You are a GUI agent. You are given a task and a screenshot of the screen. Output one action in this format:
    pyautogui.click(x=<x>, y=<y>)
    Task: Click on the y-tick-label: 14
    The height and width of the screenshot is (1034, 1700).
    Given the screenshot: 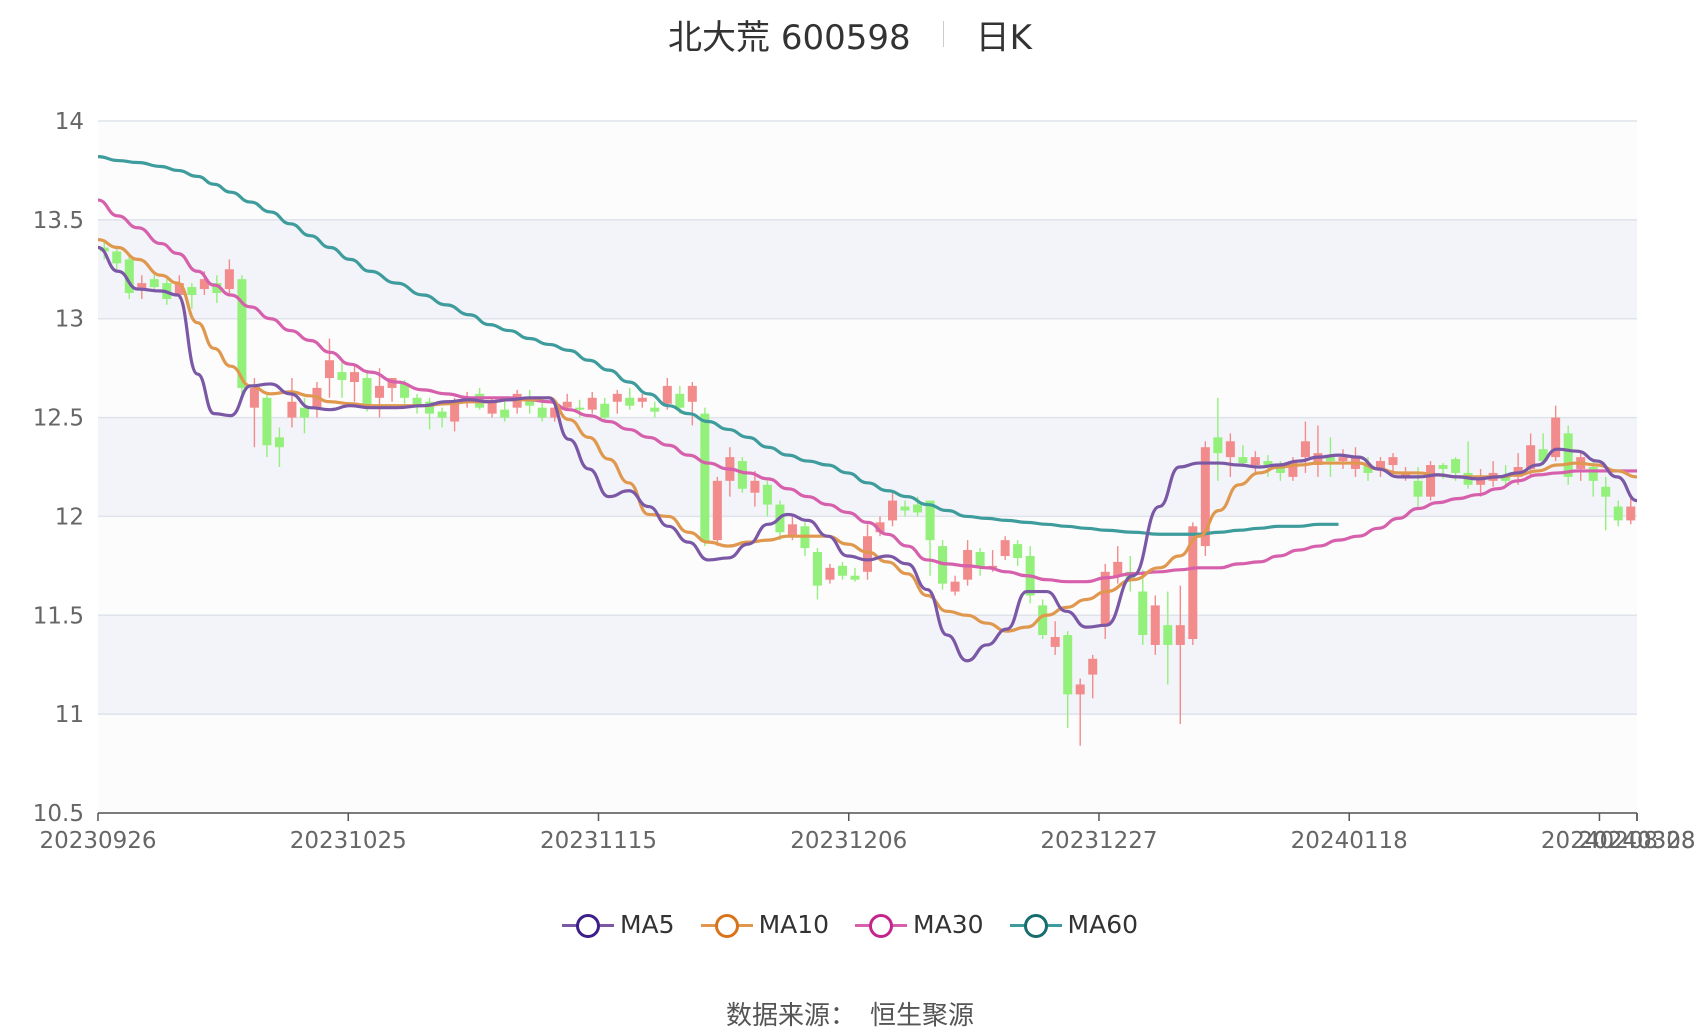 What is the action you would take?
    pyautogui.click(x=69, y=122)
    